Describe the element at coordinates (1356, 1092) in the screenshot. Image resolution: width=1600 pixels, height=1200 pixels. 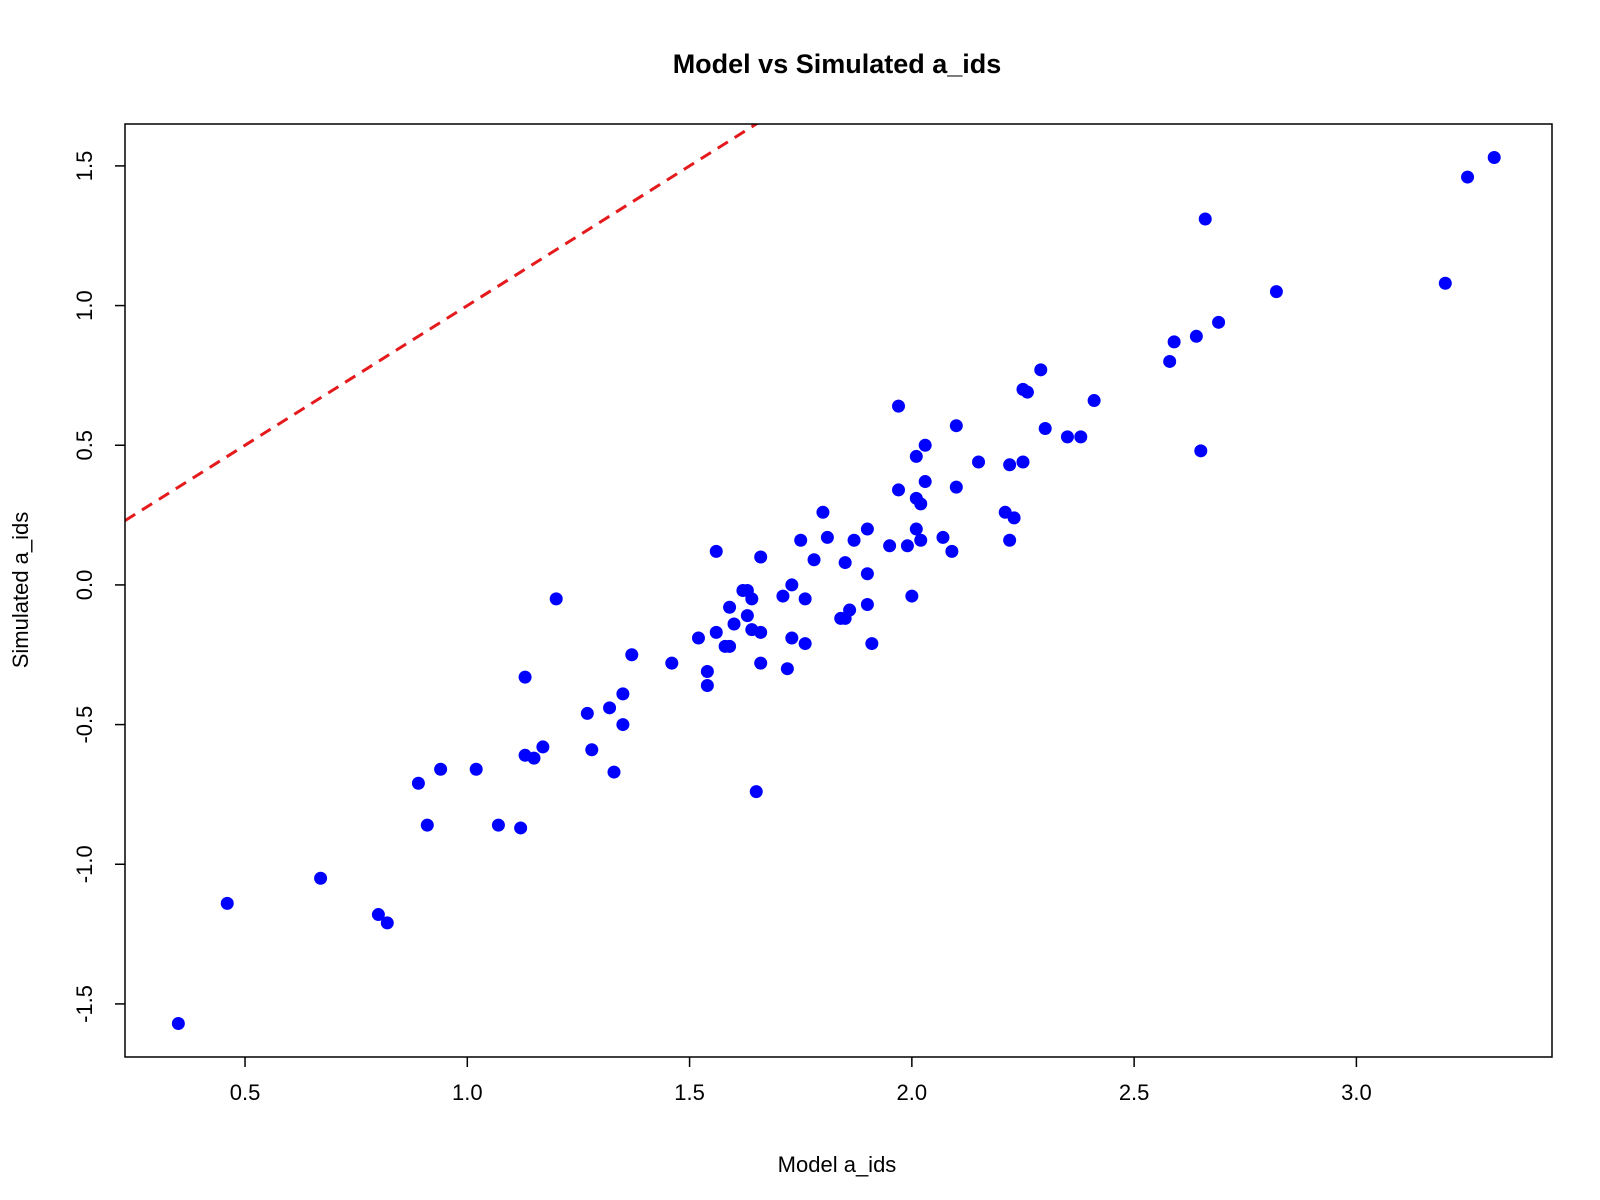
I see `x-tick-label: 3.0` at that location.